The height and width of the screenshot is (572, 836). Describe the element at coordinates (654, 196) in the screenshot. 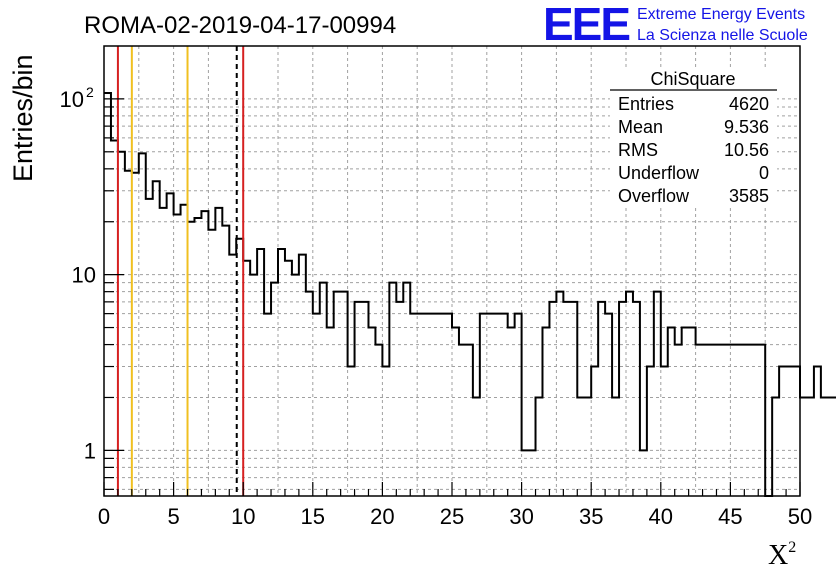

I see `stats-label: Overflow` at that location.